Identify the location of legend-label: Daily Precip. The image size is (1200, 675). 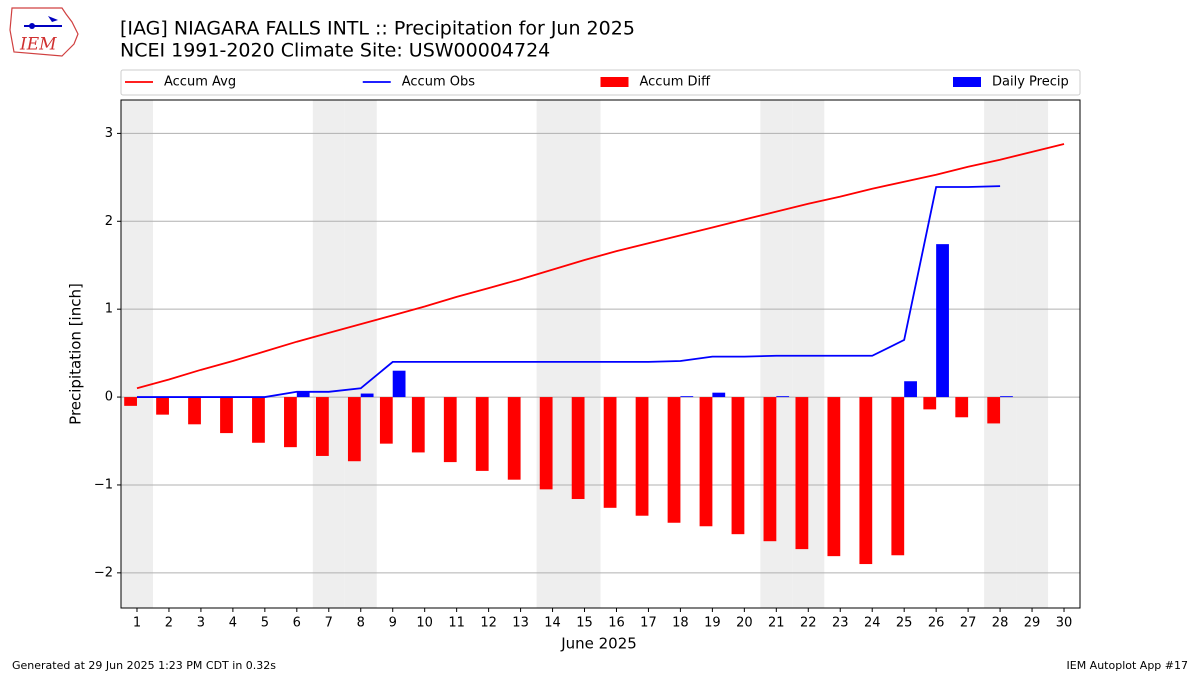
(1030, 82).